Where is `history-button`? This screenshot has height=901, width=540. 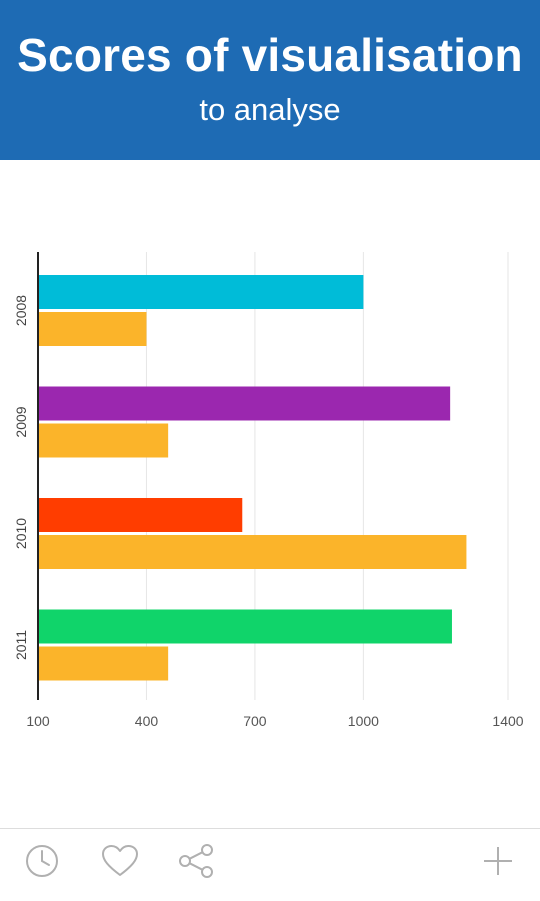 history-button is located at coordinates (42, 861).